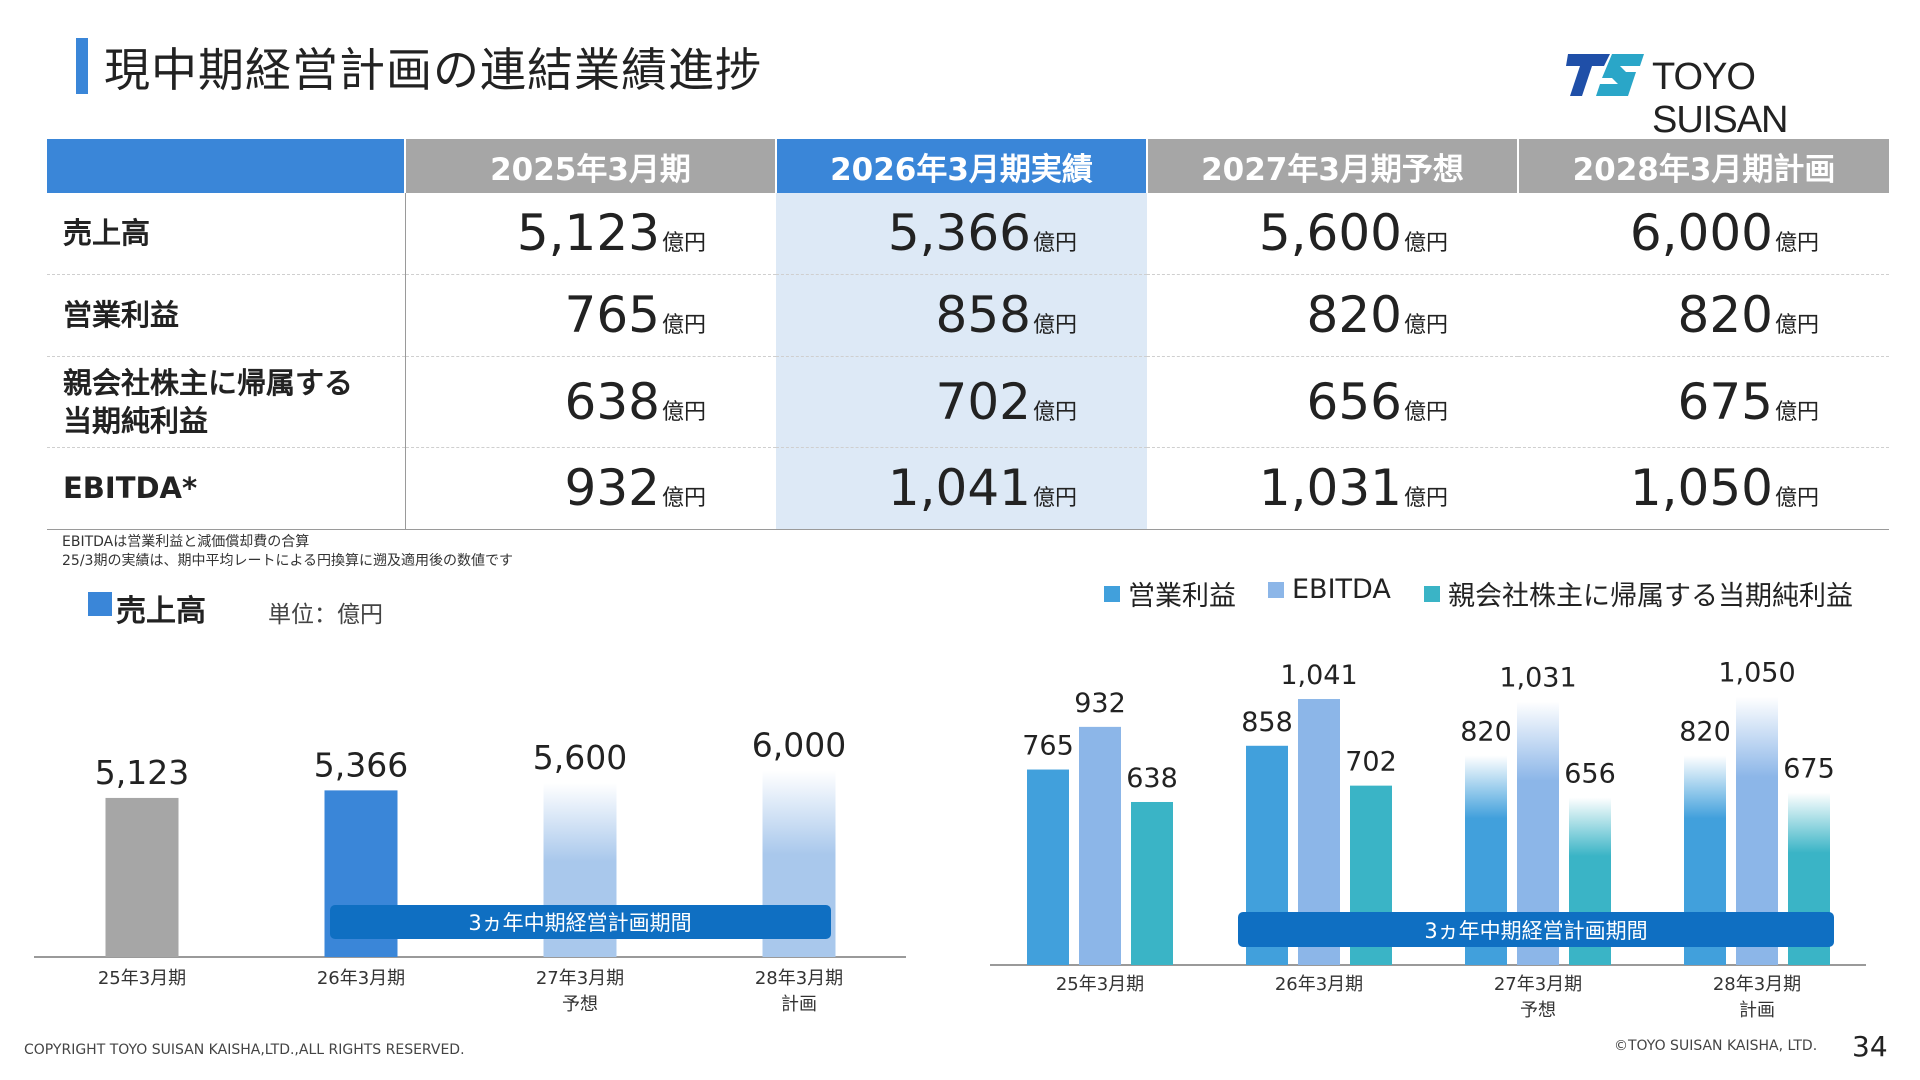 Image resolution: width=1920 pixels, height=1080 pixels. I want to click on cell-value: 638, so click(612, 401).